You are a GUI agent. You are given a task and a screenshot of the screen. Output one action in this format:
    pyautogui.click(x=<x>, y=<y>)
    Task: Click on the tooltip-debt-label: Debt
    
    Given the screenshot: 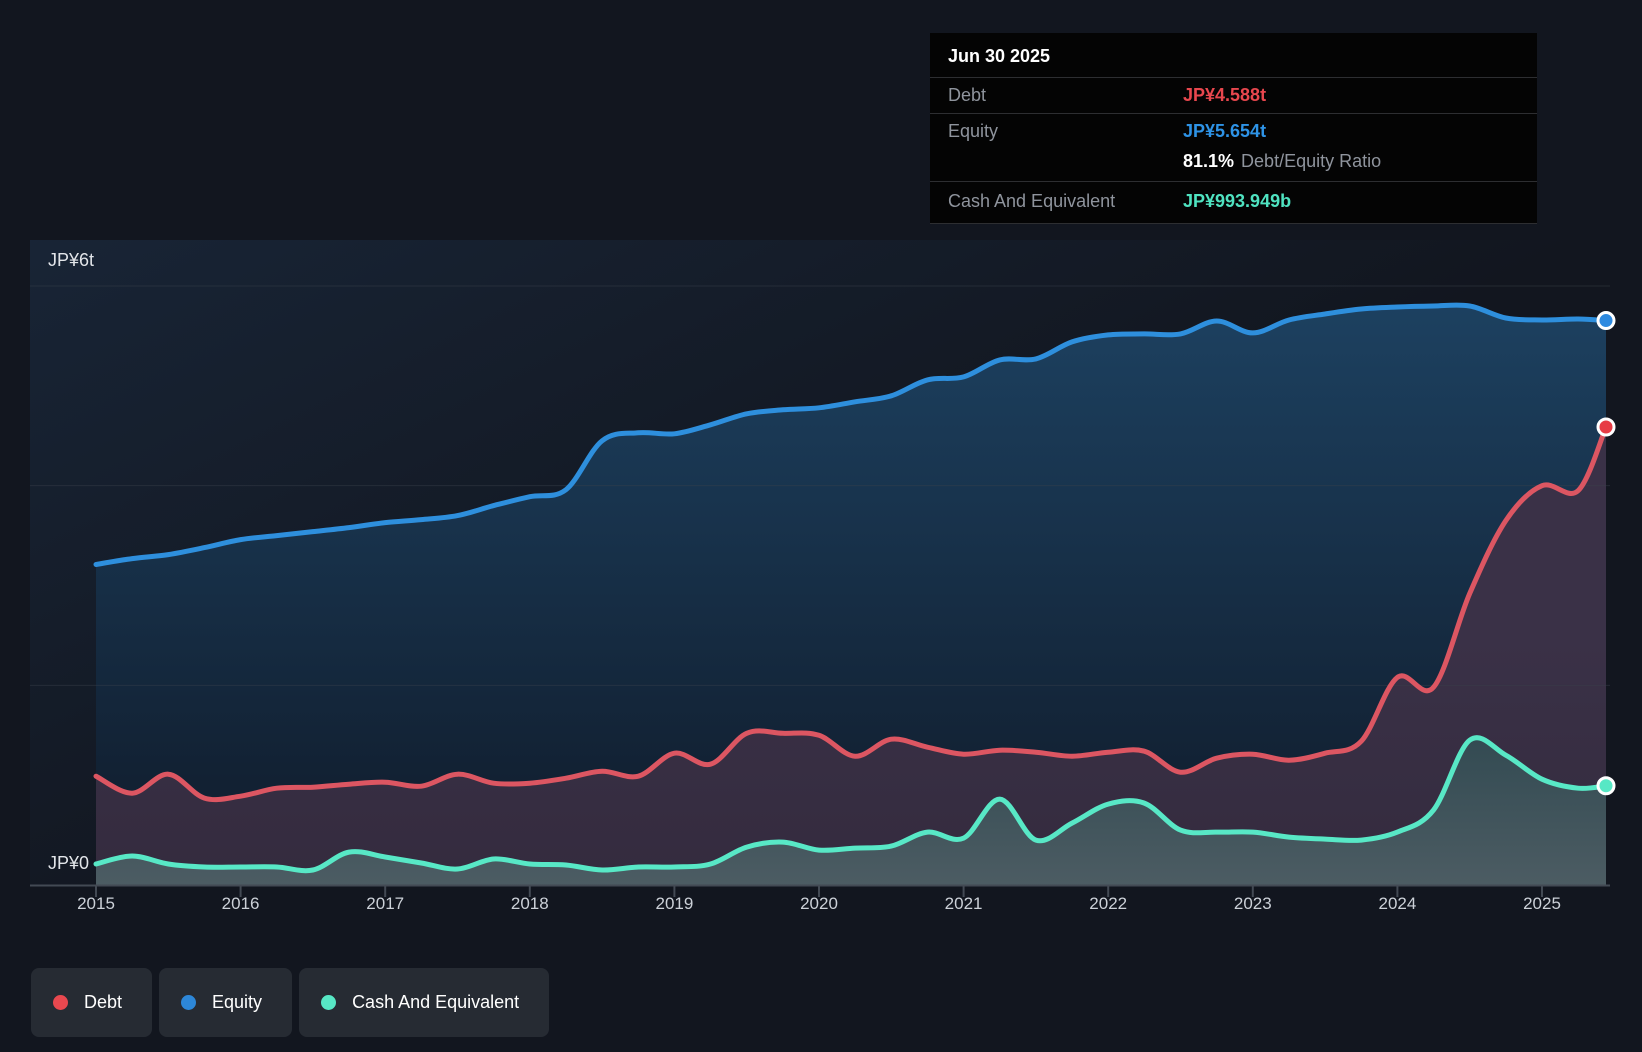 What is the action you would take?
    pyautogui.click(x=967, y=95)
    